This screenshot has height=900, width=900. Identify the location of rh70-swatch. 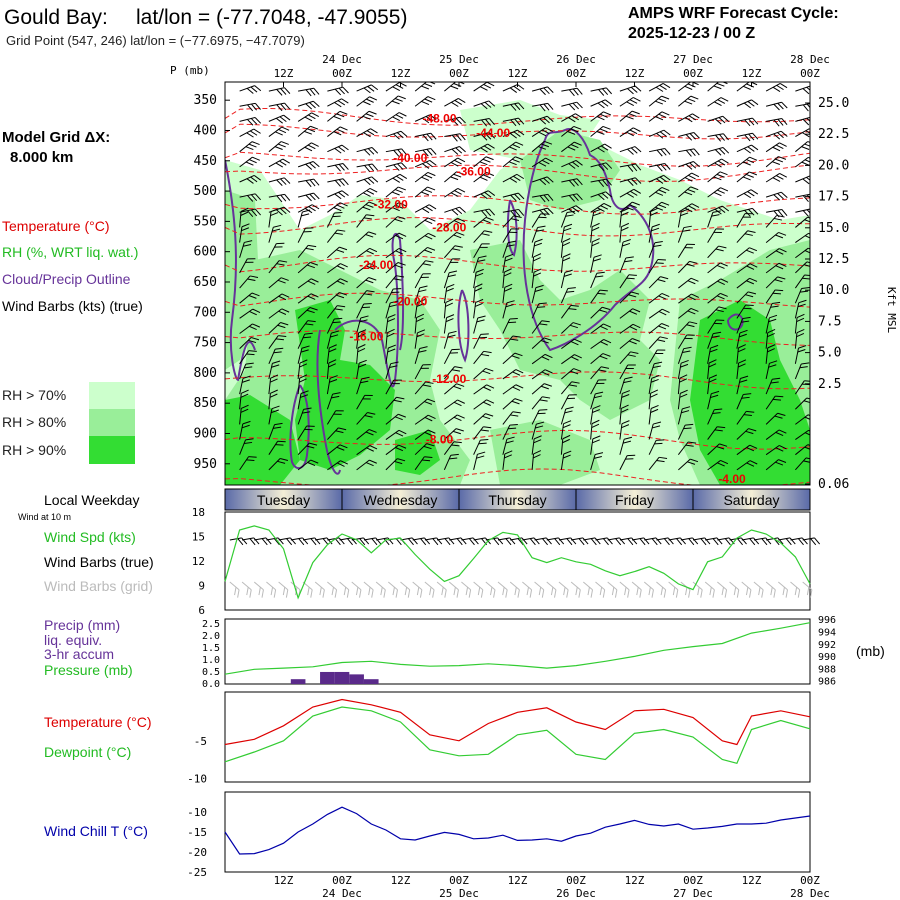
(112, 395).